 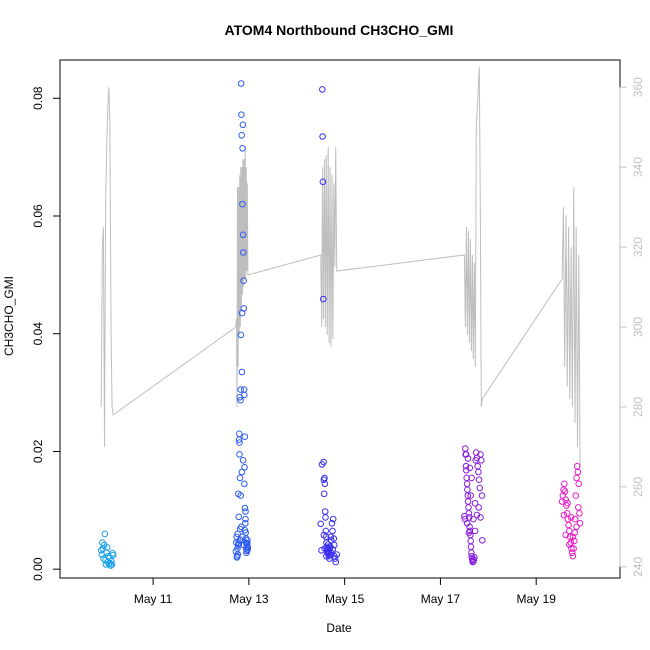 What do you see at coordinates (339, 30) in the screenshot?
I see `chart-title: ATOM4 Northbound CH3CHO_GMI` at bounding box center [339, 30].